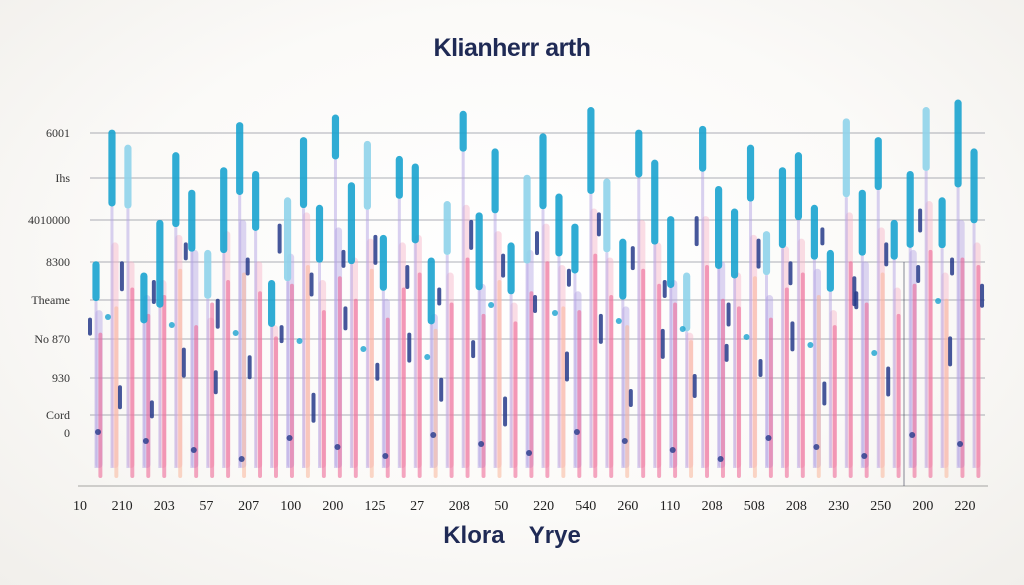  I want to click on x-tick-label: 50, so click(501, 506).